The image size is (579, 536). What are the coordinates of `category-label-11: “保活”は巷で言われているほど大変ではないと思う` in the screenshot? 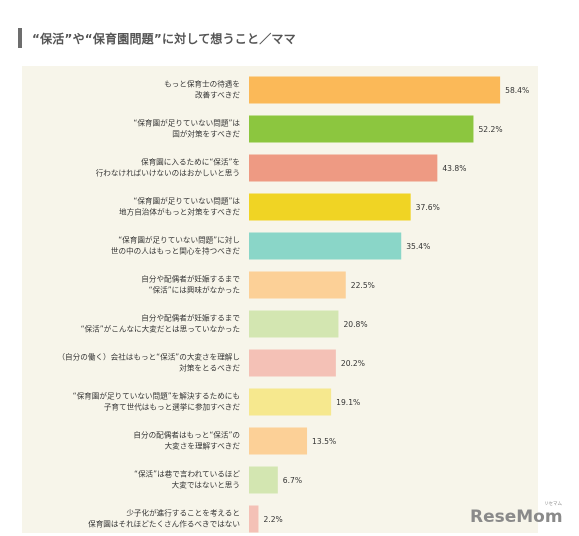 It's located at (187, 479).